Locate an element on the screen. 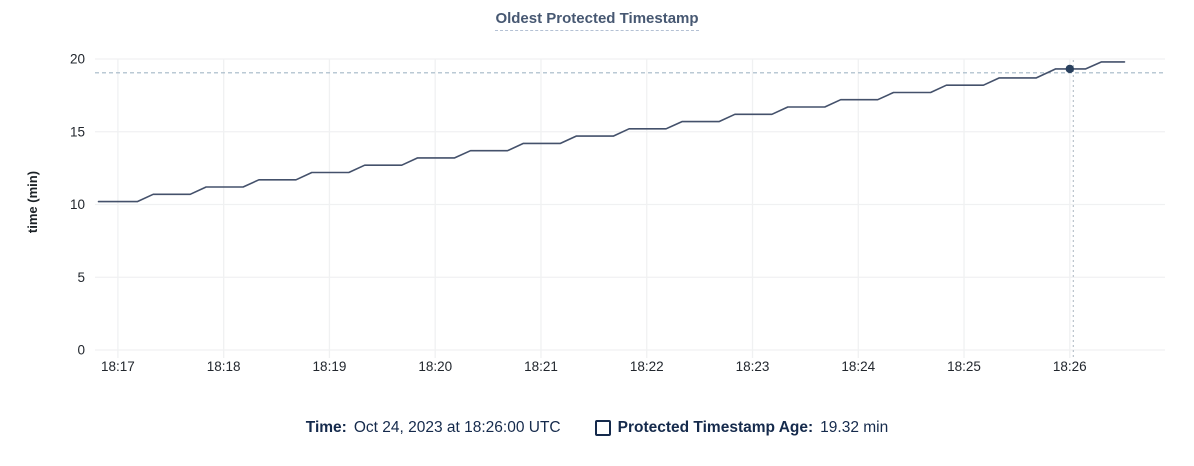  chart-header: Oldest Protected Timestamp is located at coordinates (597, 20).